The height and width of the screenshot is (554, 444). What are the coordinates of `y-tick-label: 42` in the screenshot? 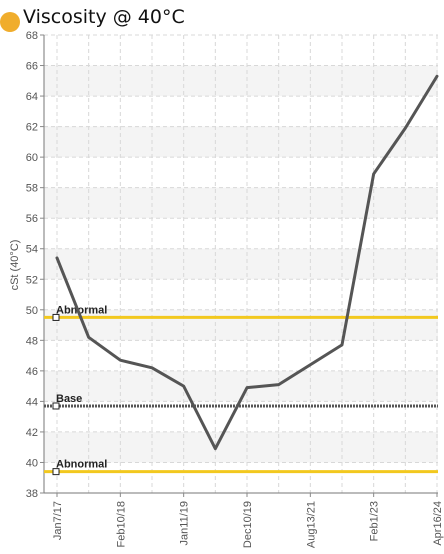 It's located at (32, 433).